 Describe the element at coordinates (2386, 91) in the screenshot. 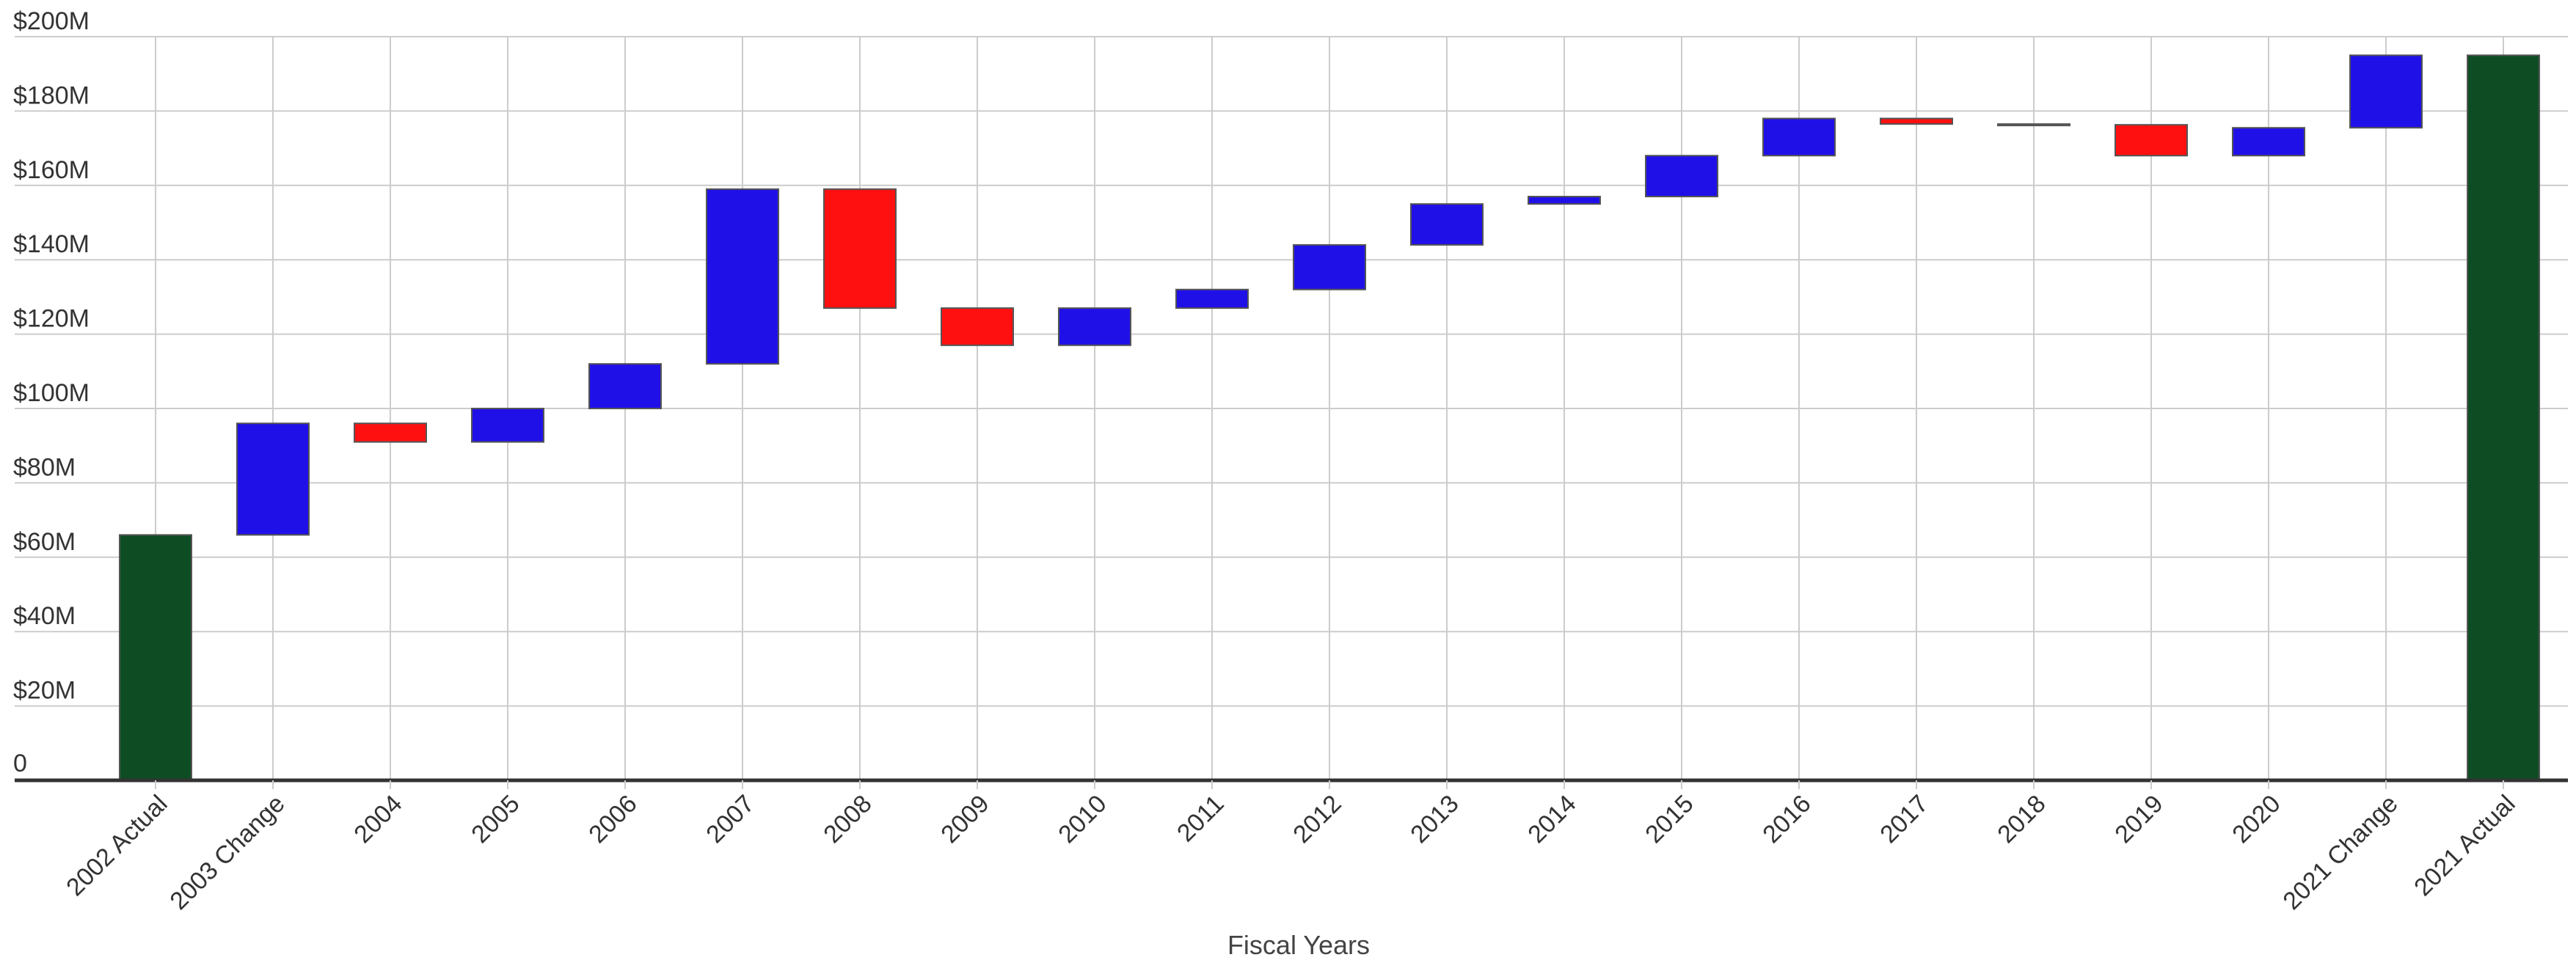

I see `bar-2021-change` at that location.